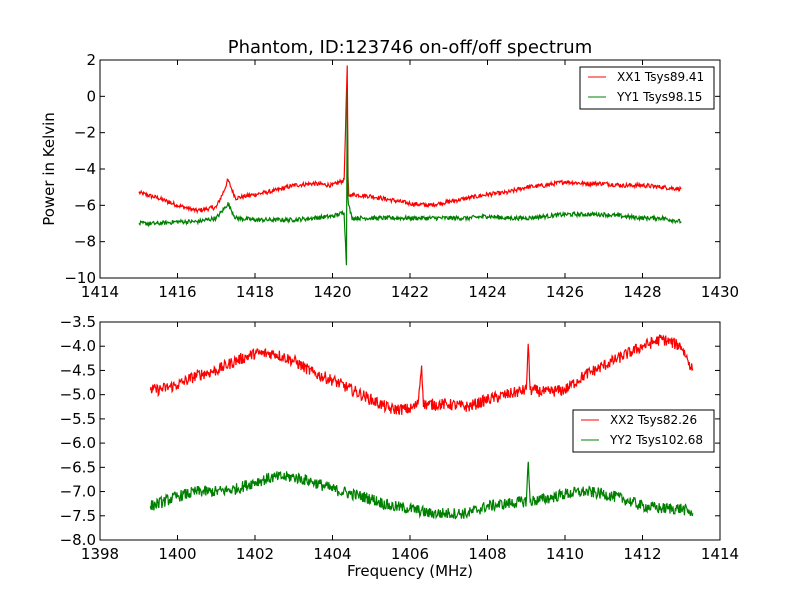  What do you see at coordinates (85, 205) in the screenshot?
I see `top-y-tick-label: −6` at bounding box center [85, 205].